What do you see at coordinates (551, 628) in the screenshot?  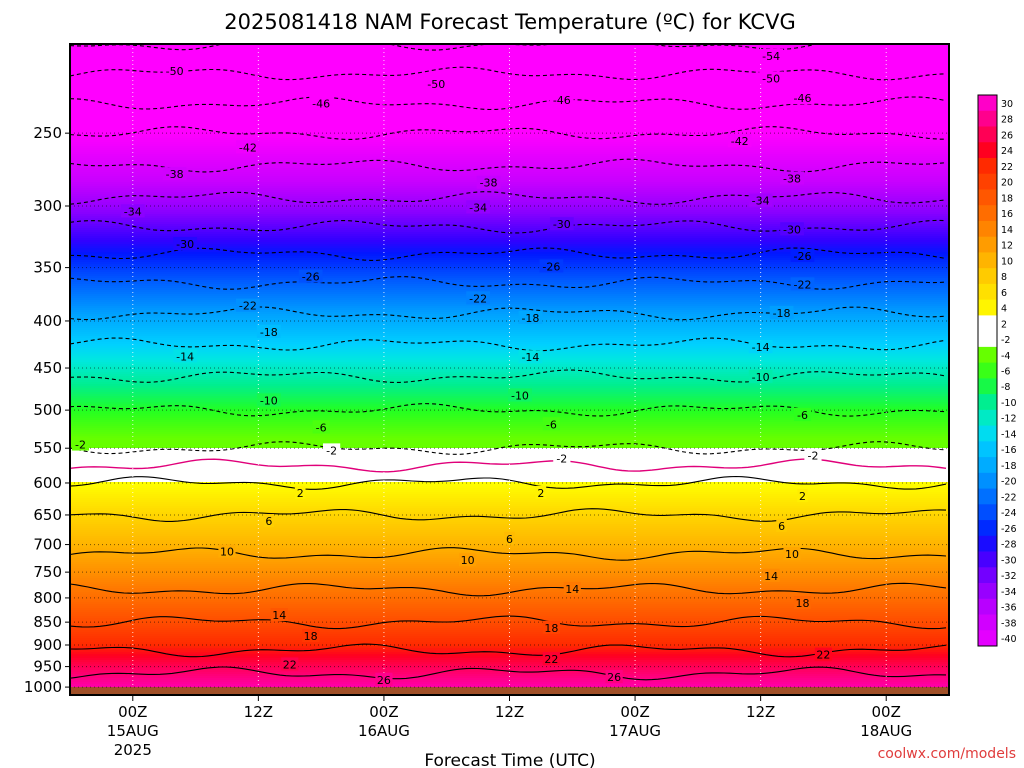 I see `contour-label: 18` at bounding box center [551, 628].